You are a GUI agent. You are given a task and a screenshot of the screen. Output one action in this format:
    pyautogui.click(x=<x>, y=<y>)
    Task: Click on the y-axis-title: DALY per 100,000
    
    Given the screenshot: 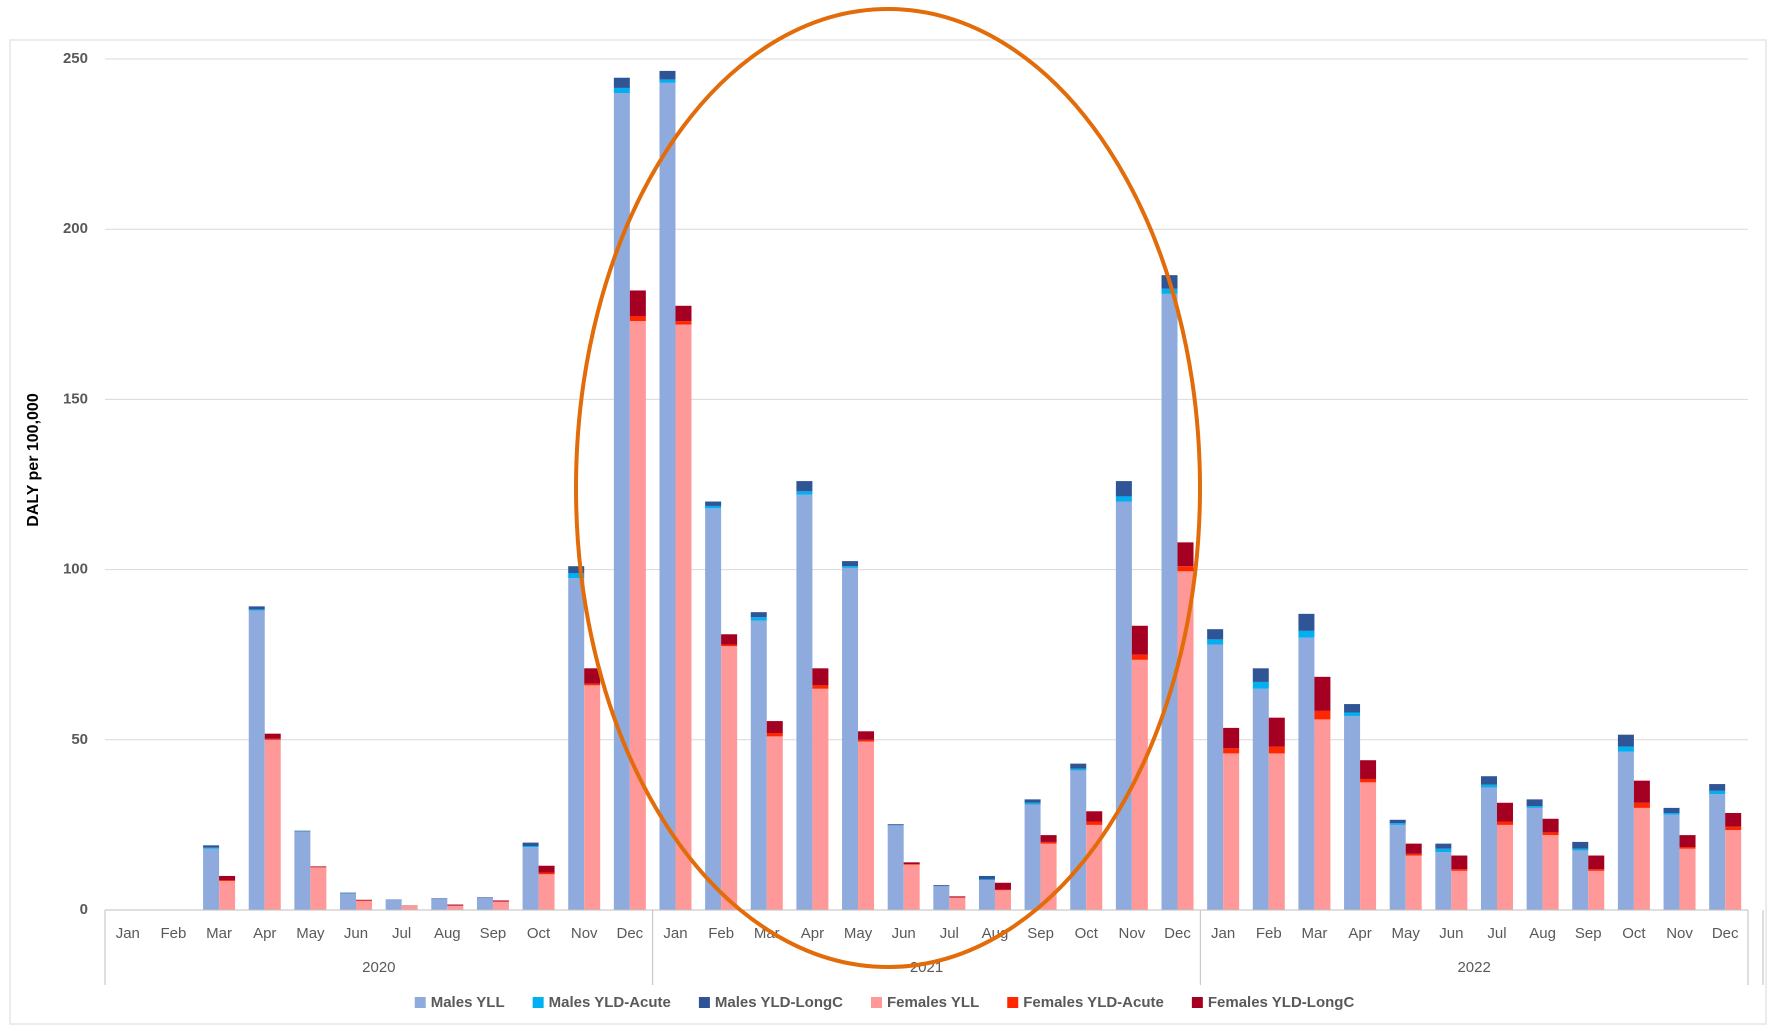 What is the action you would take?
    pyautogui.click(x=33, y=460)
    